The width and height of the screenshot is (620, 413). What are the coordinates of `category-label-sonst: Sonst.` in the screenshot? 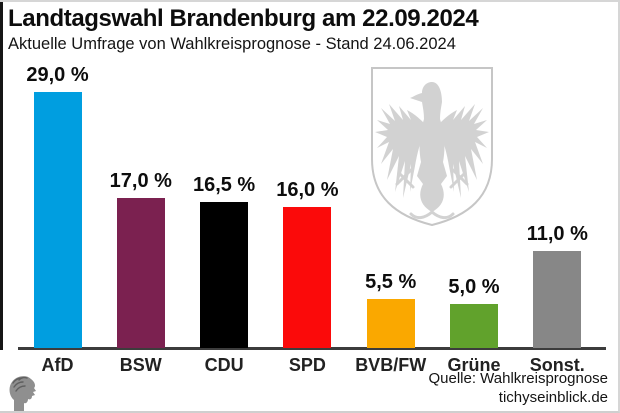 It's located at (557, 365).